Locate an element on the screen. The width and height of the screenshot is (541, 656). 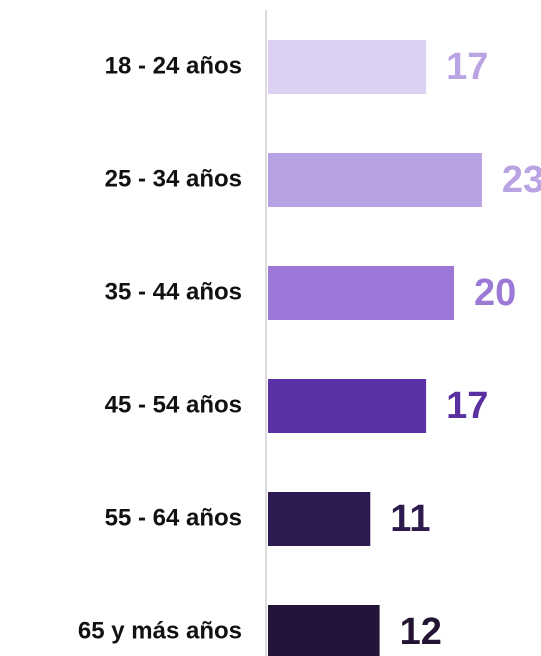
value-label: 23 is located at coordinates (521, 180).